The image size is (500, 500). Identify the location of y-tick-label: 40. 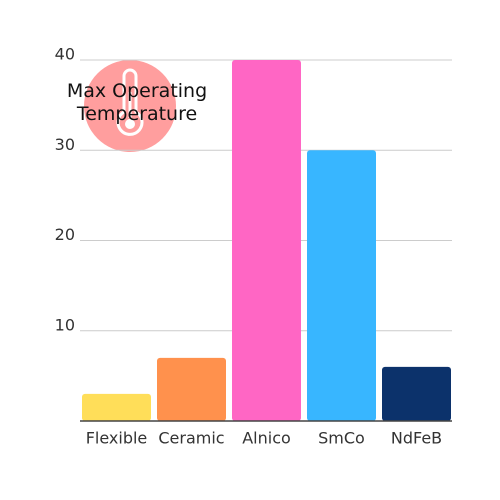
(65, 54).